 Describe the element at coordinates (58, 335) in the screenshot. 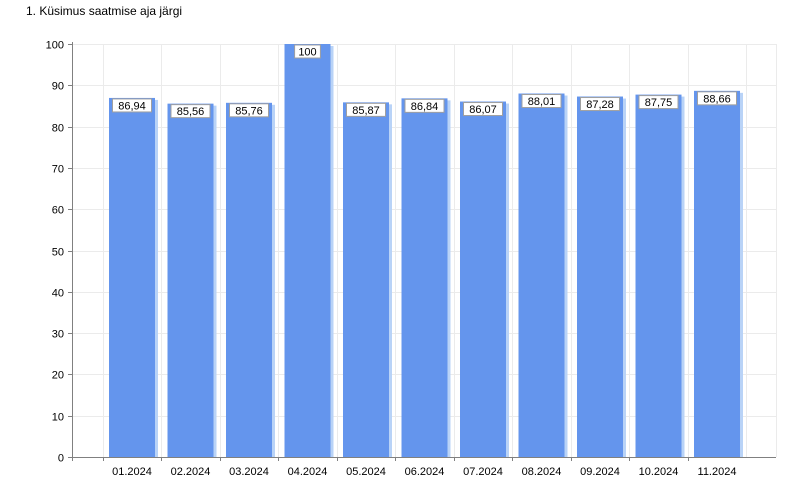

I see `y-tick-label: 30` at that location.